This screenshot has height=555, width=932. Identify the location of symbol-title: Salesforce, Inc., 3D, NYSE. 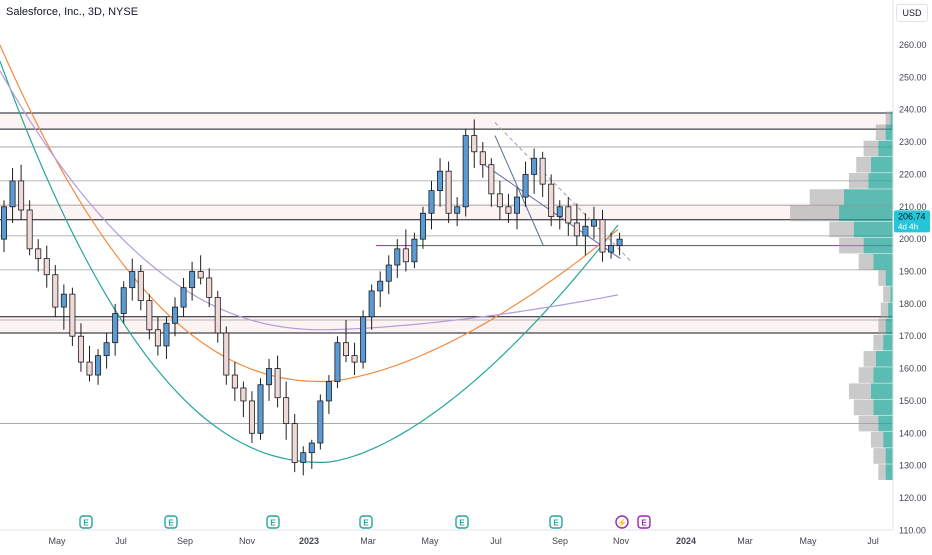
(72, 12).